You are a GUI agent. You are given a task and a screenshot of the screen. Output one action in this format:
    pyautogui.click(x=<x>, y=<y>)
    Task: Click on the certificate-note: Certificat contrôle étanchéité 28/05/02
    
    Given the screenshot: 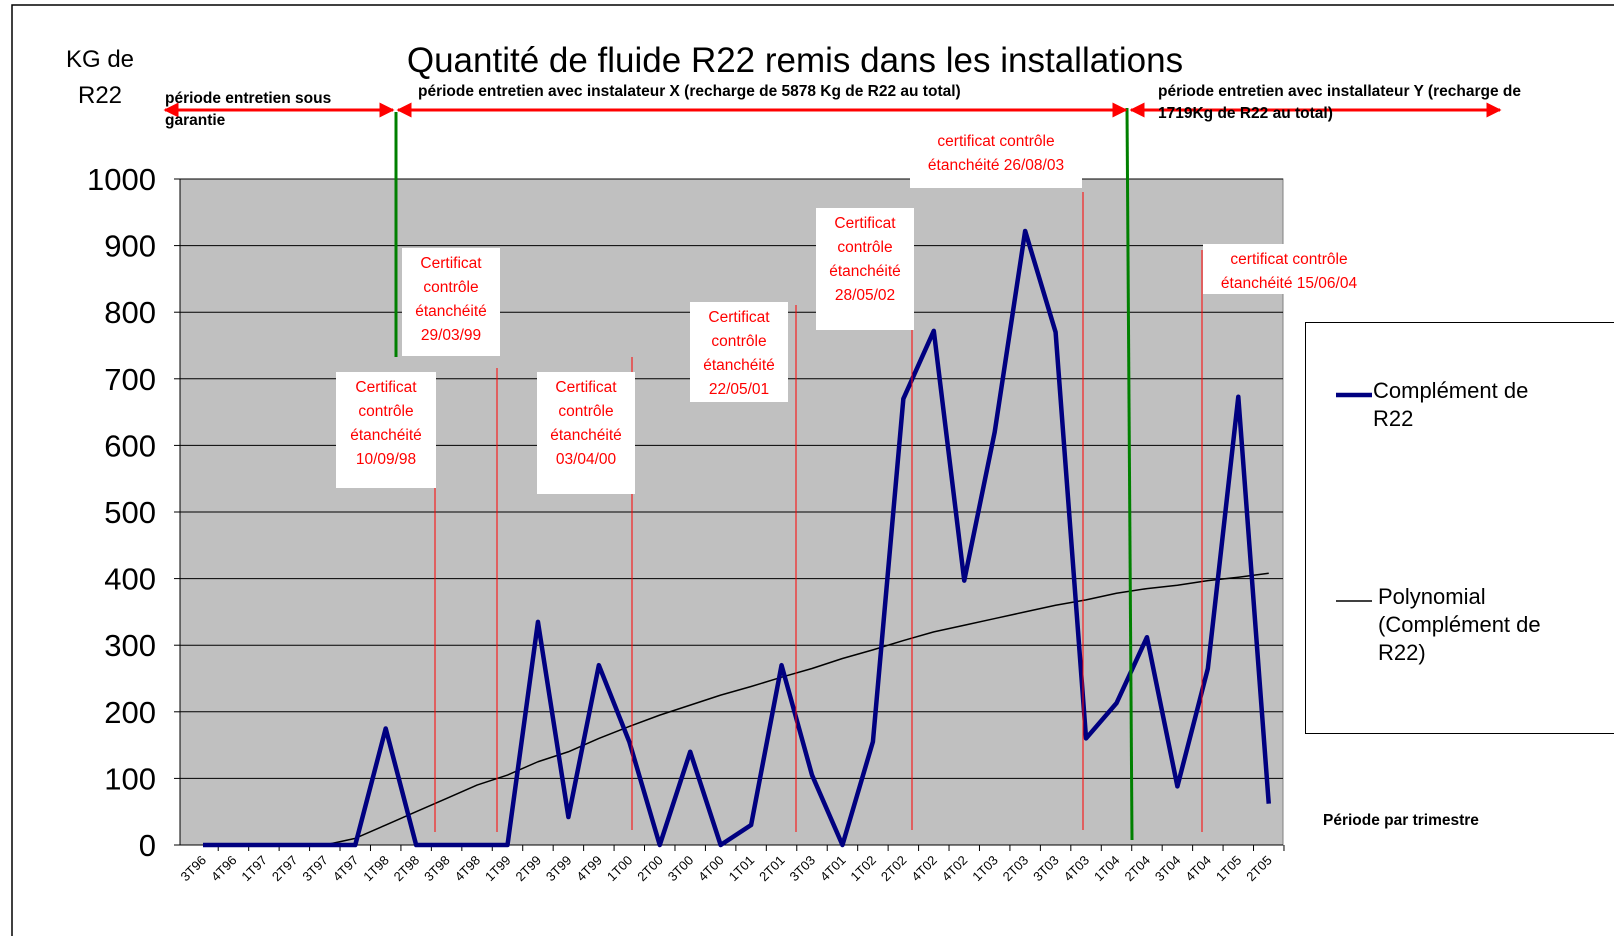 What is the action you would take?
    pyautogui.click(x=865, y=269)
    